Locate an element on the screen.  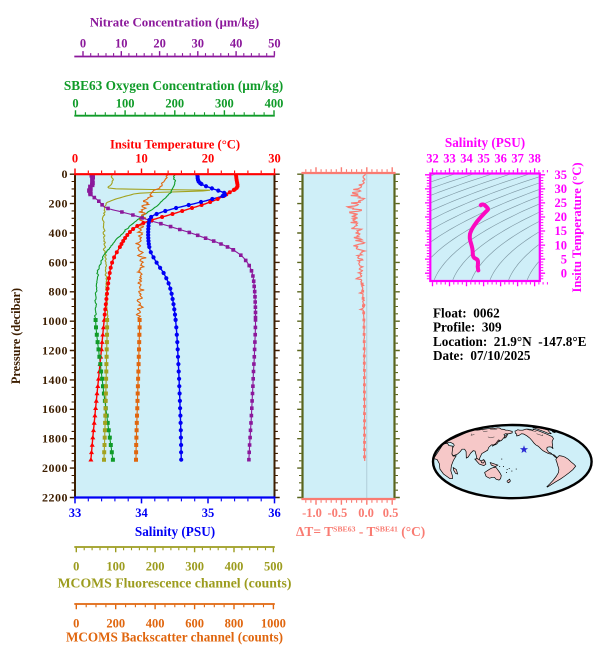
svg-text: 2000 is located at coordinates (55, 468).